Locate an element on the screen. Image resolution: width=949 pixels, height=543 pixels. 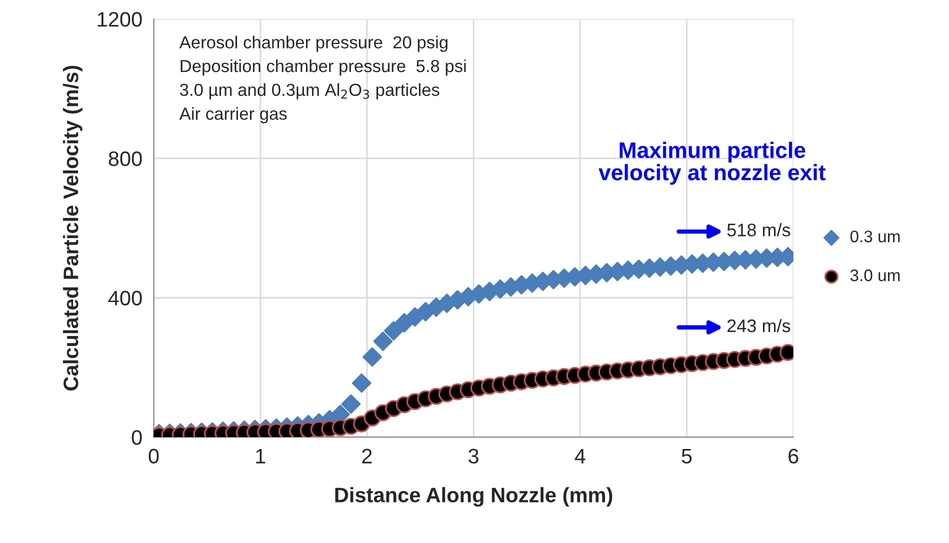
annotation: 243 m/s is located at coordinates (759, 325).